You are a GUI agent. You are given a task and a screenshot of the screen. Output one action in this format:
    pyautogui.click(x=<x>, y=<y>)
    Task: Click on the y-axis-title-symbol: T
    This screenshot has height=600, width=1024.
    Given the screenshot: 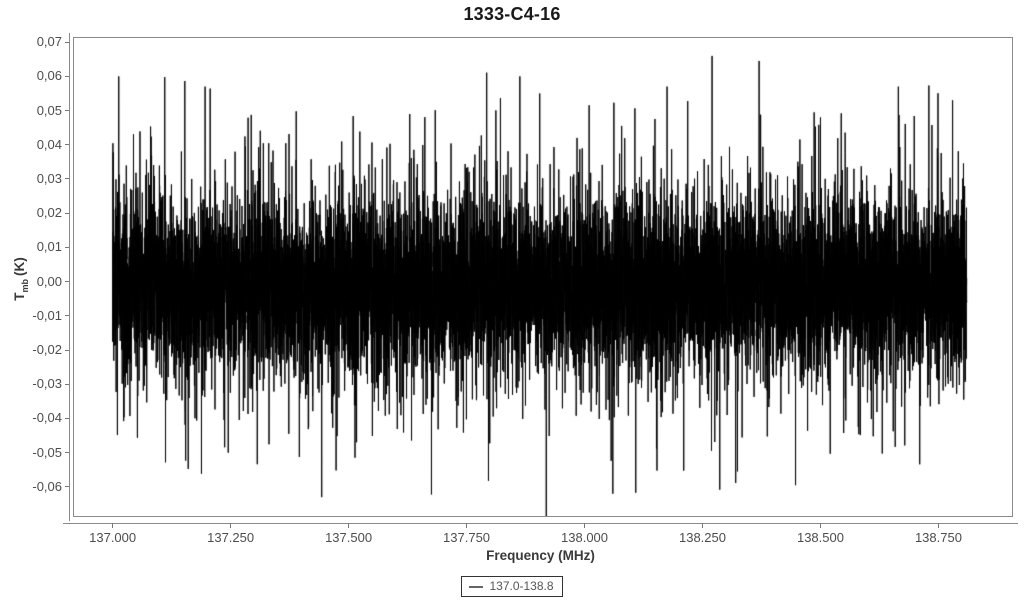 What is the action you would take?
    pyautogui.click(x=20, y=296)
    